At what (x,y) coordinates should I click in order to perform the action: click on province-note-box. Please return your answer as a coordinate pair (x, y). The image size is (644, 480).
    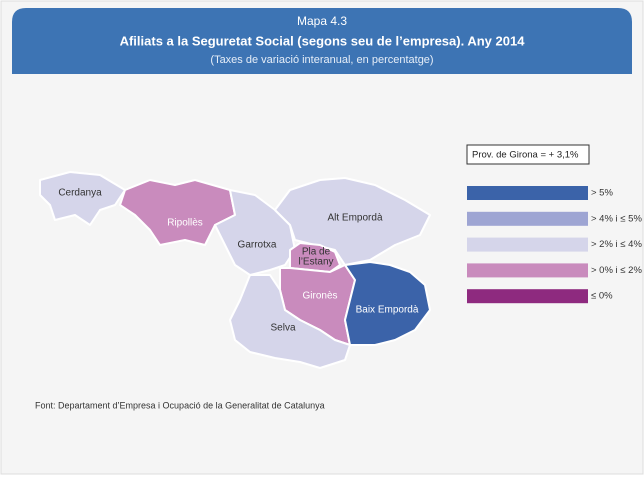
    Looking at the image, I should click on (528, 154).